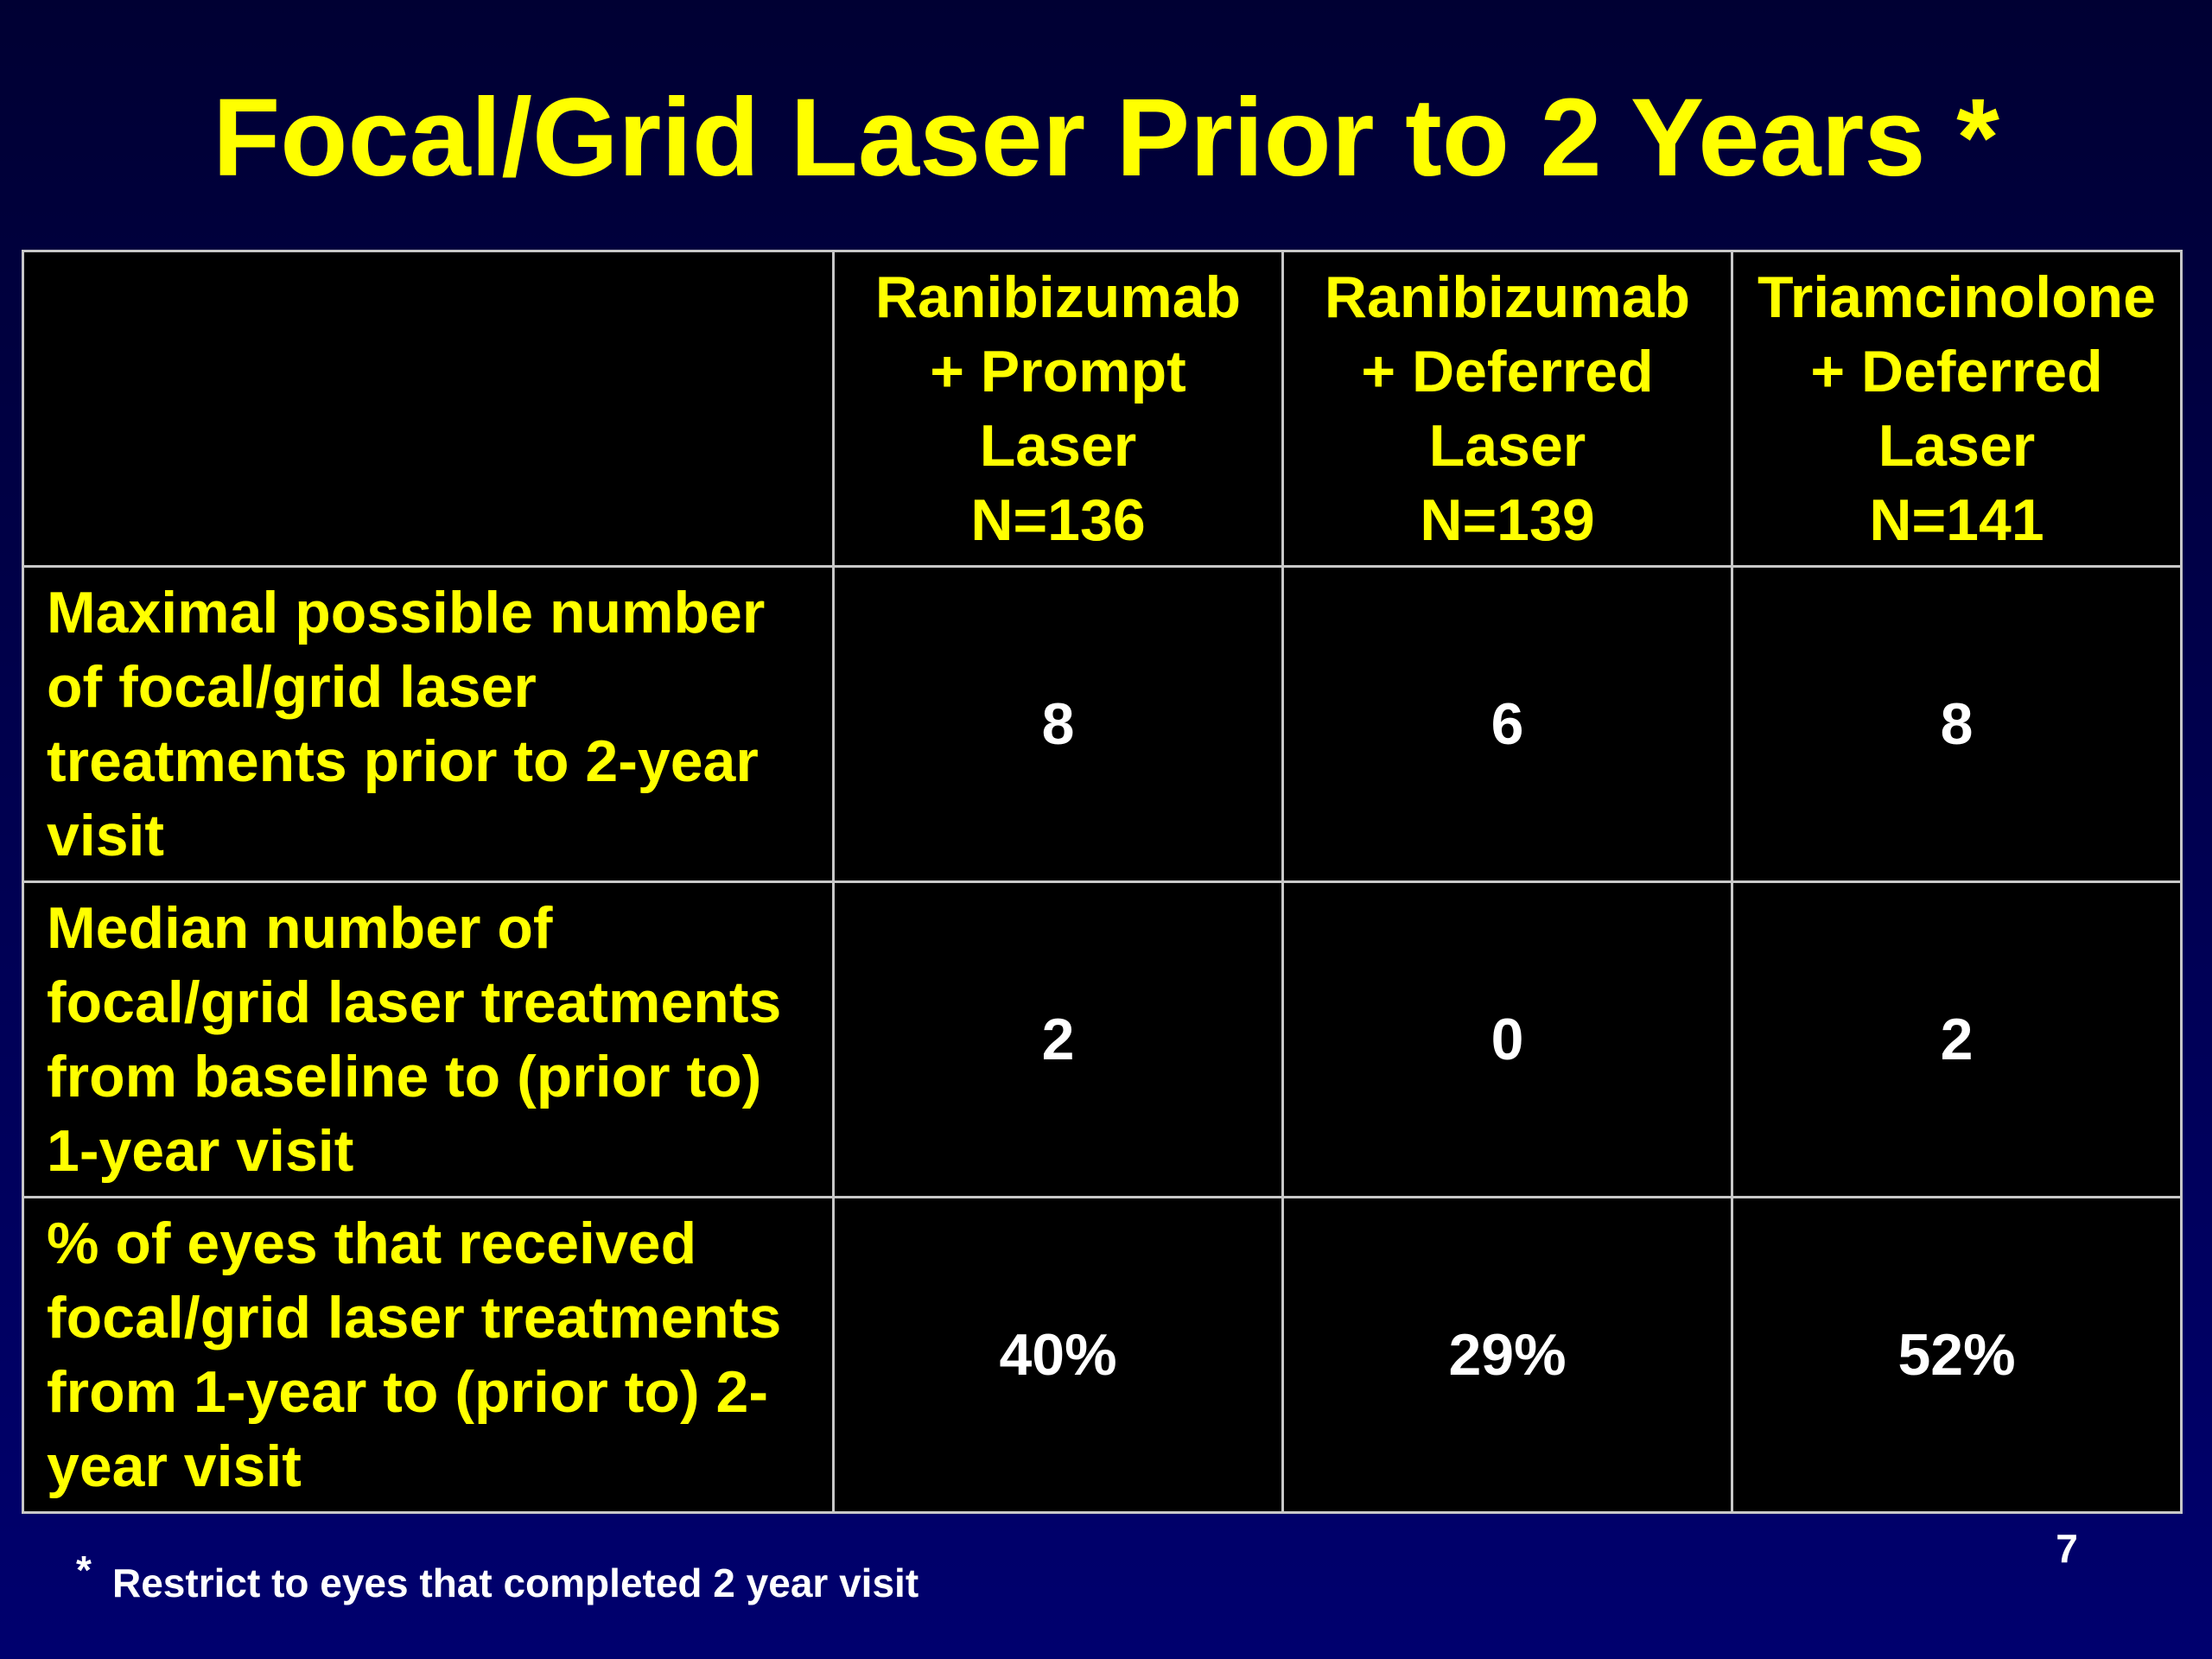 Image resolution: width=2212 pixels, height=1659 pixels. What do you see at coordinates (1956, 520) in the screenshot?
I see `header-line: N=141` at bounding box center [1956, 520].